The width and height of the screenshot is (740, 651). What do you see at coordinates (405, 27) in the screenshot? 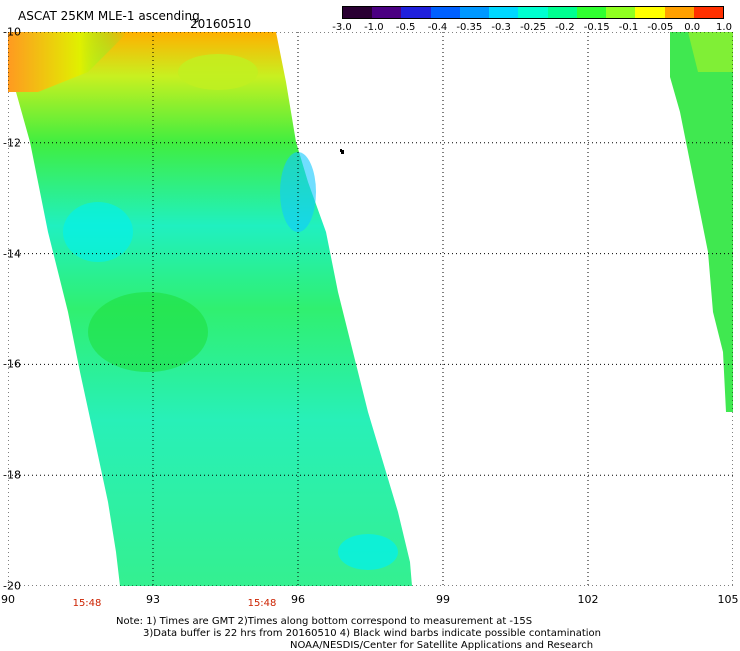
I see `color-scale-tick-label: -0.5` at bounding box center [405, 27].